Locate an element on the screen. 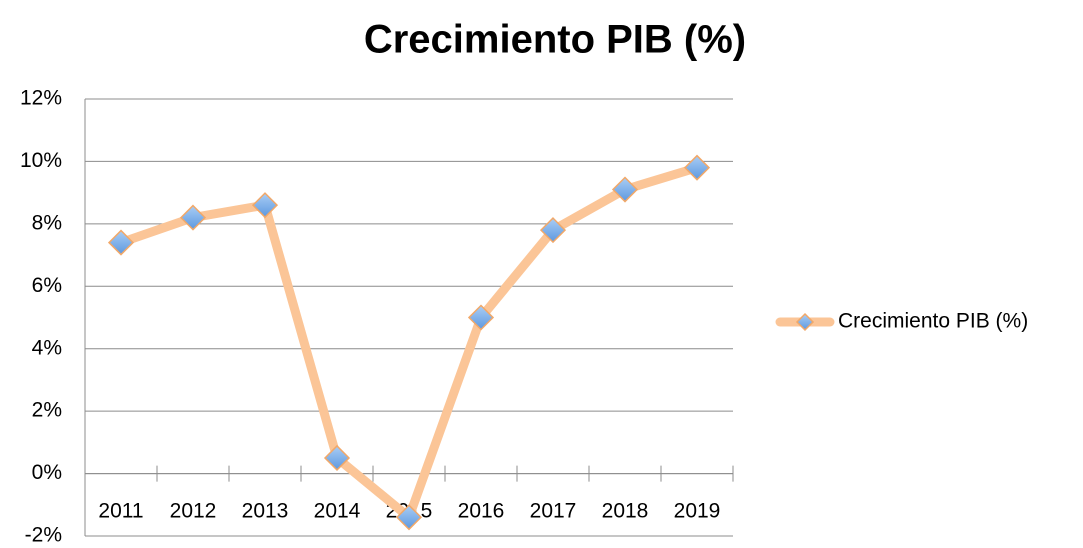 The height and width of the screenshot is (548, 1083). y-tick-label: 4% is located at coordinates (47, 347).